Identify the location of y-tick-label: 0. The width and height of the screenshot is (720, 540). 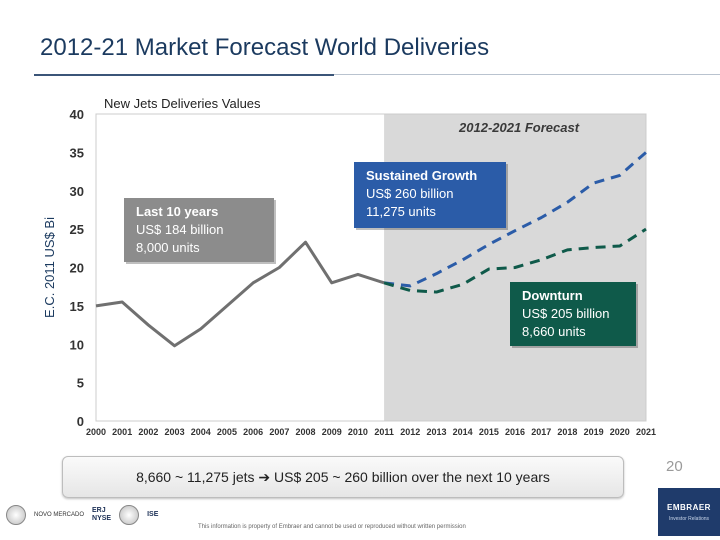
(80, 421).